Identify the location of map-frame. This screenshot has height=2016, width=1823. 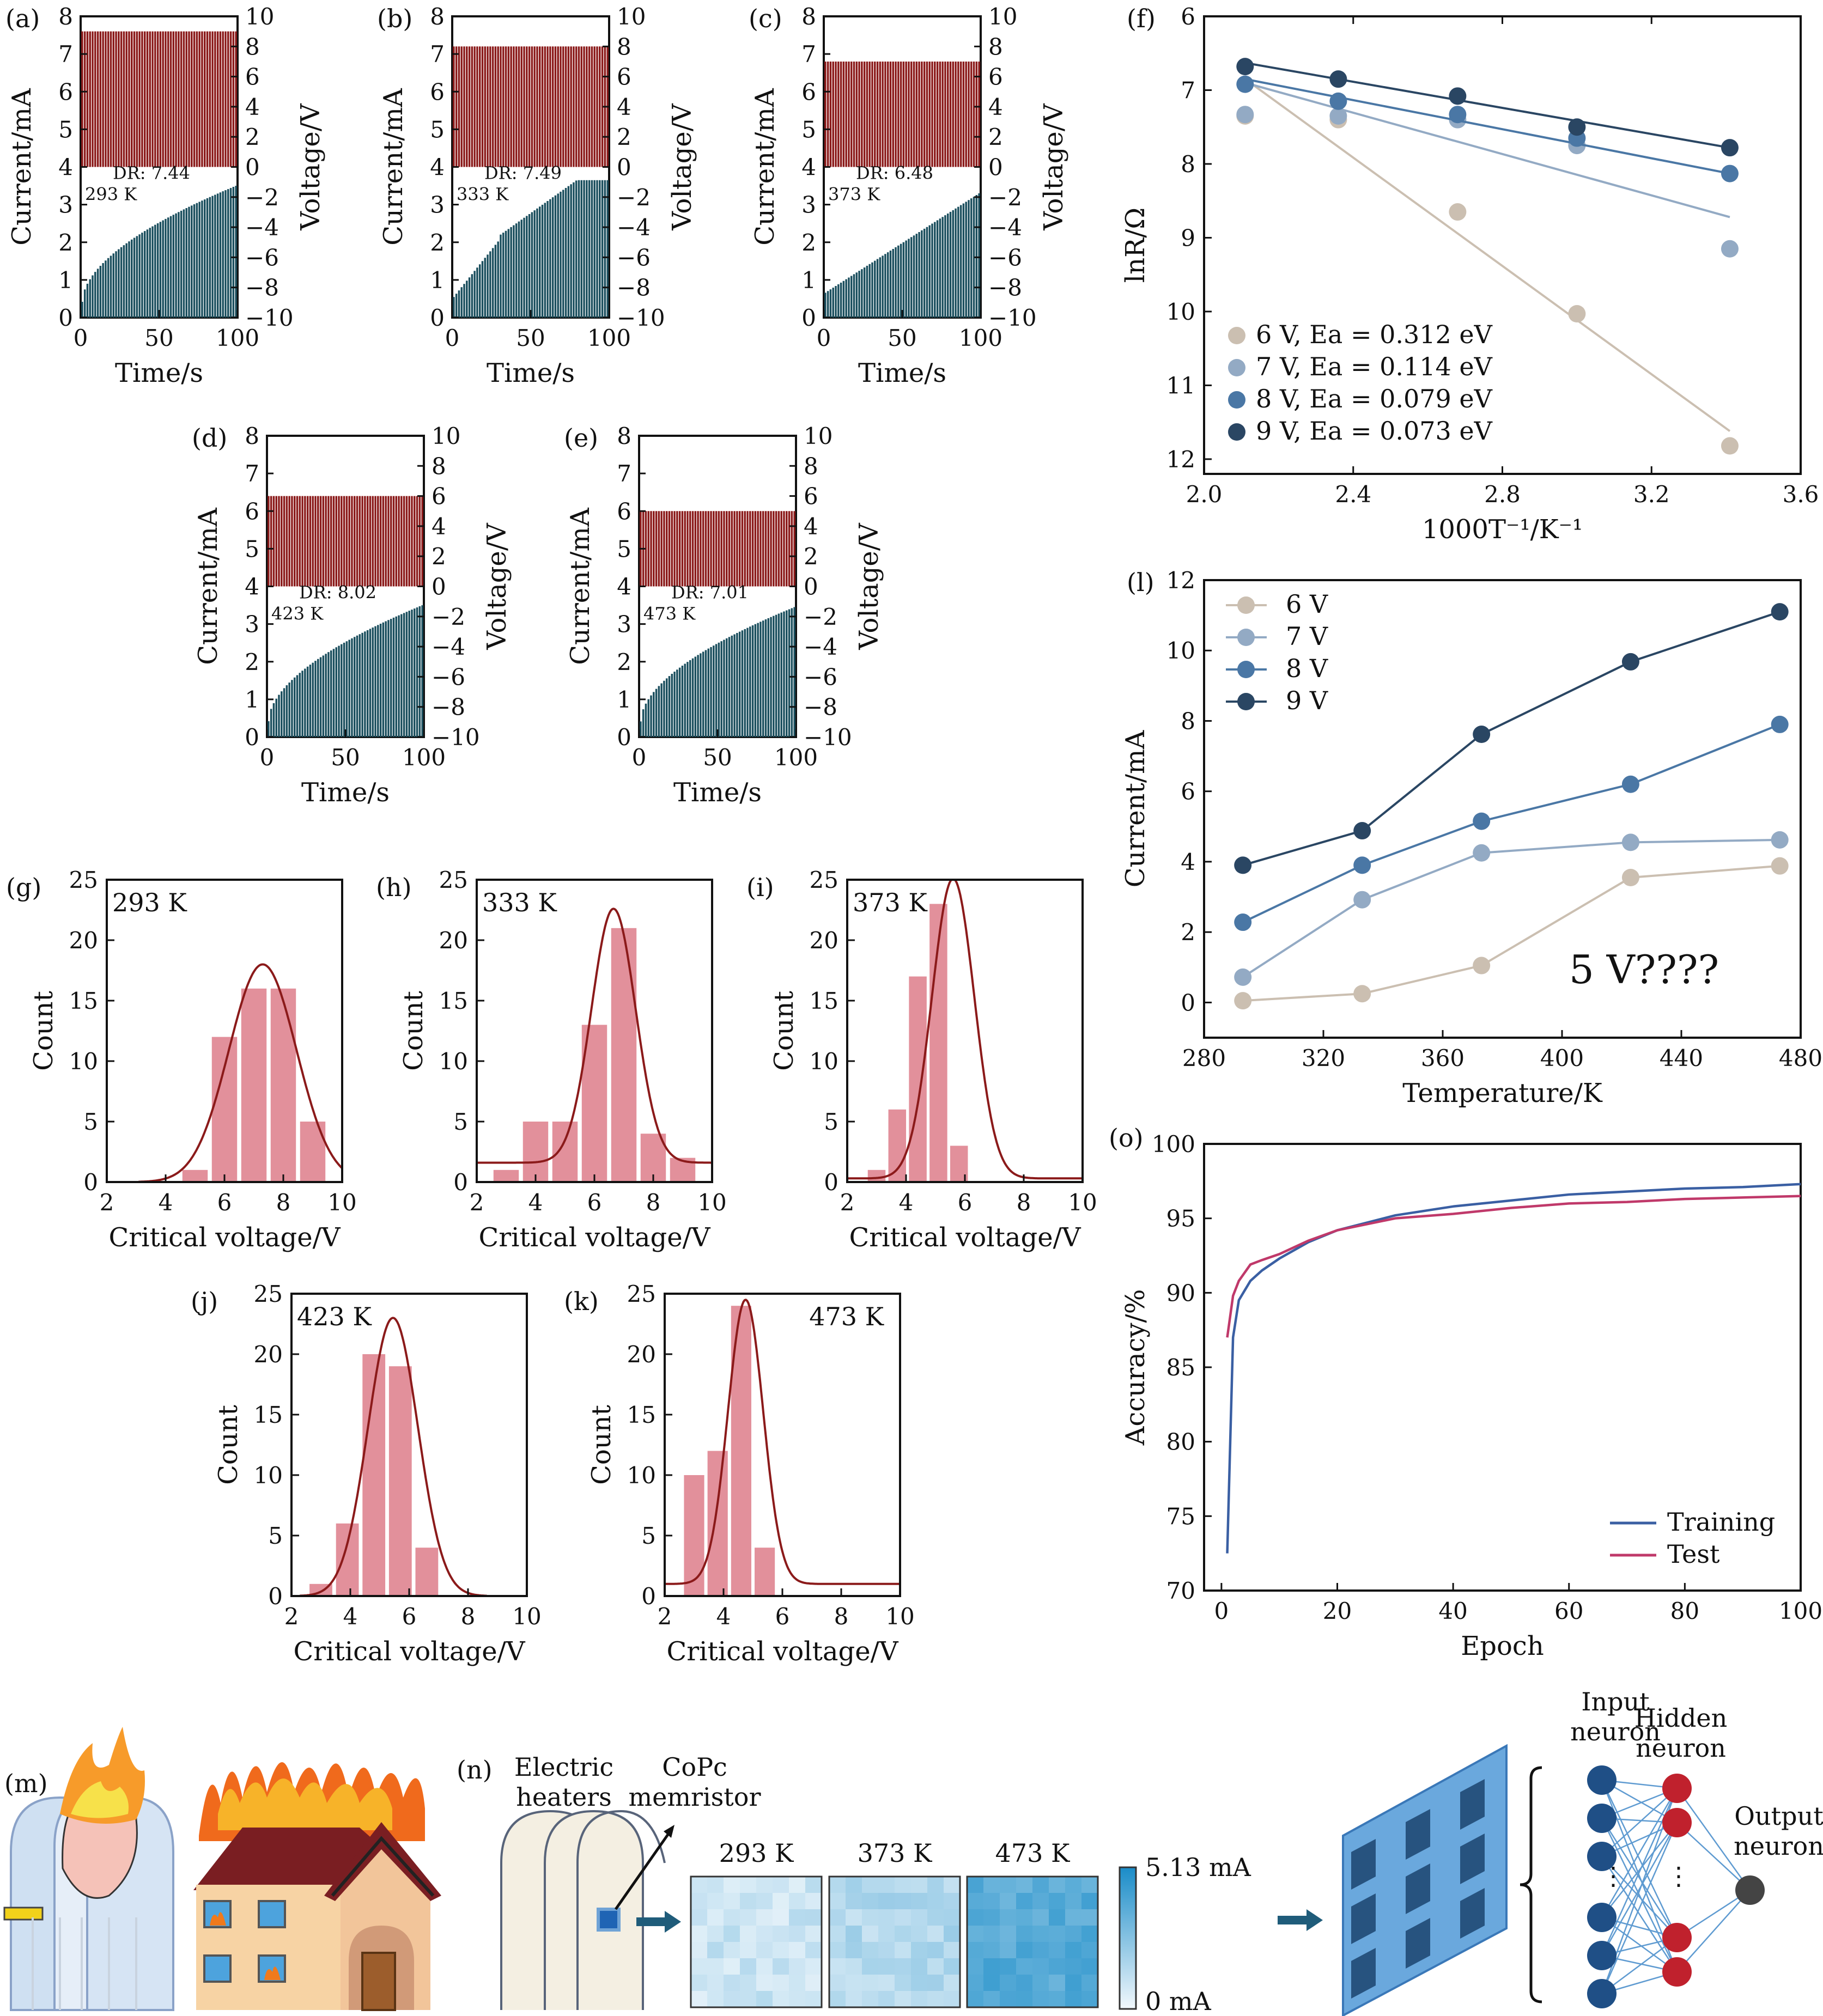
(895, 1941).